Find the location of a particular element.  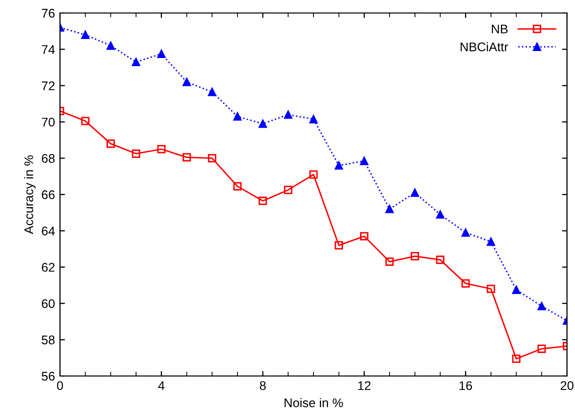

y-tick-label: 66 is located at coordinates (48, 195).